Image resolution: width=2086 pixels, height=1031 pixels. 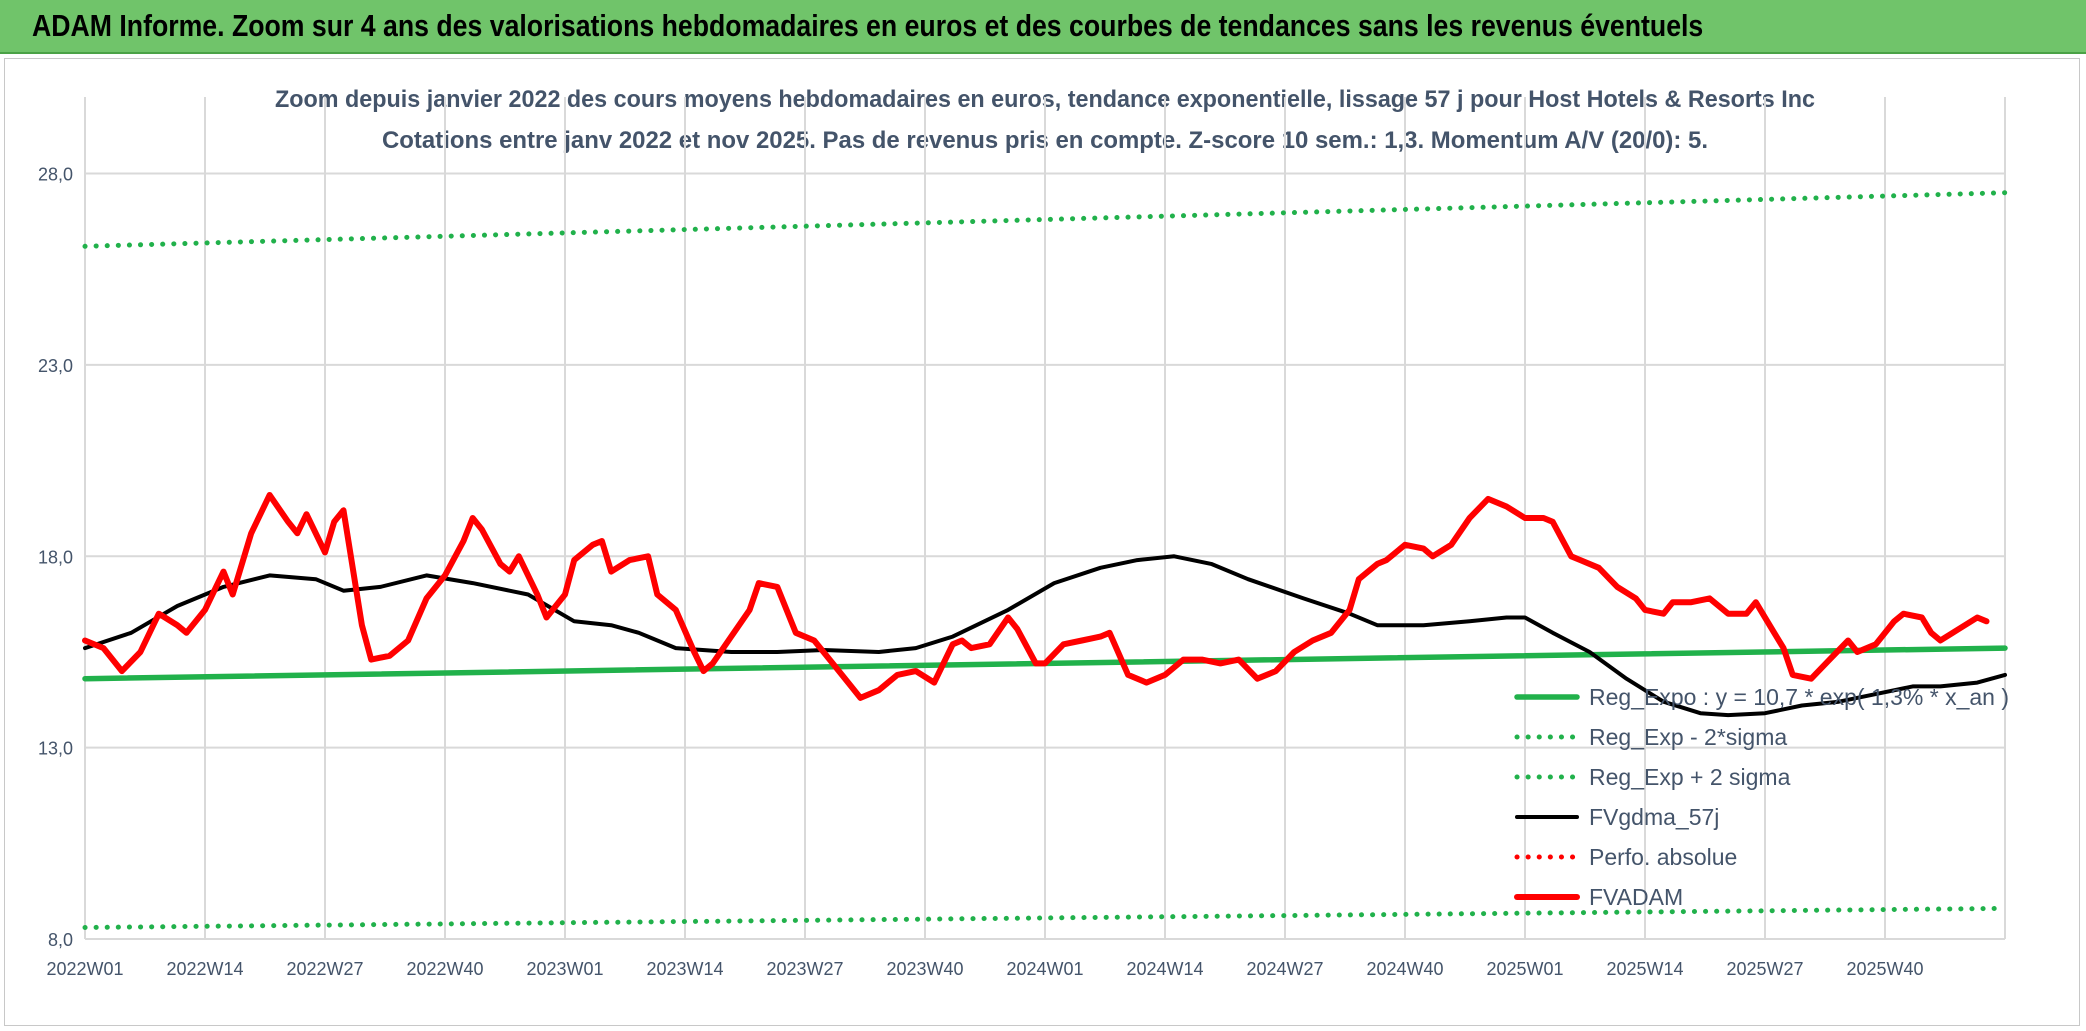 What do you see at coordinates (1044, 969) in the screenshot?
I see `x-tick-label: 2024W01` at bounding box center [1044, 969].